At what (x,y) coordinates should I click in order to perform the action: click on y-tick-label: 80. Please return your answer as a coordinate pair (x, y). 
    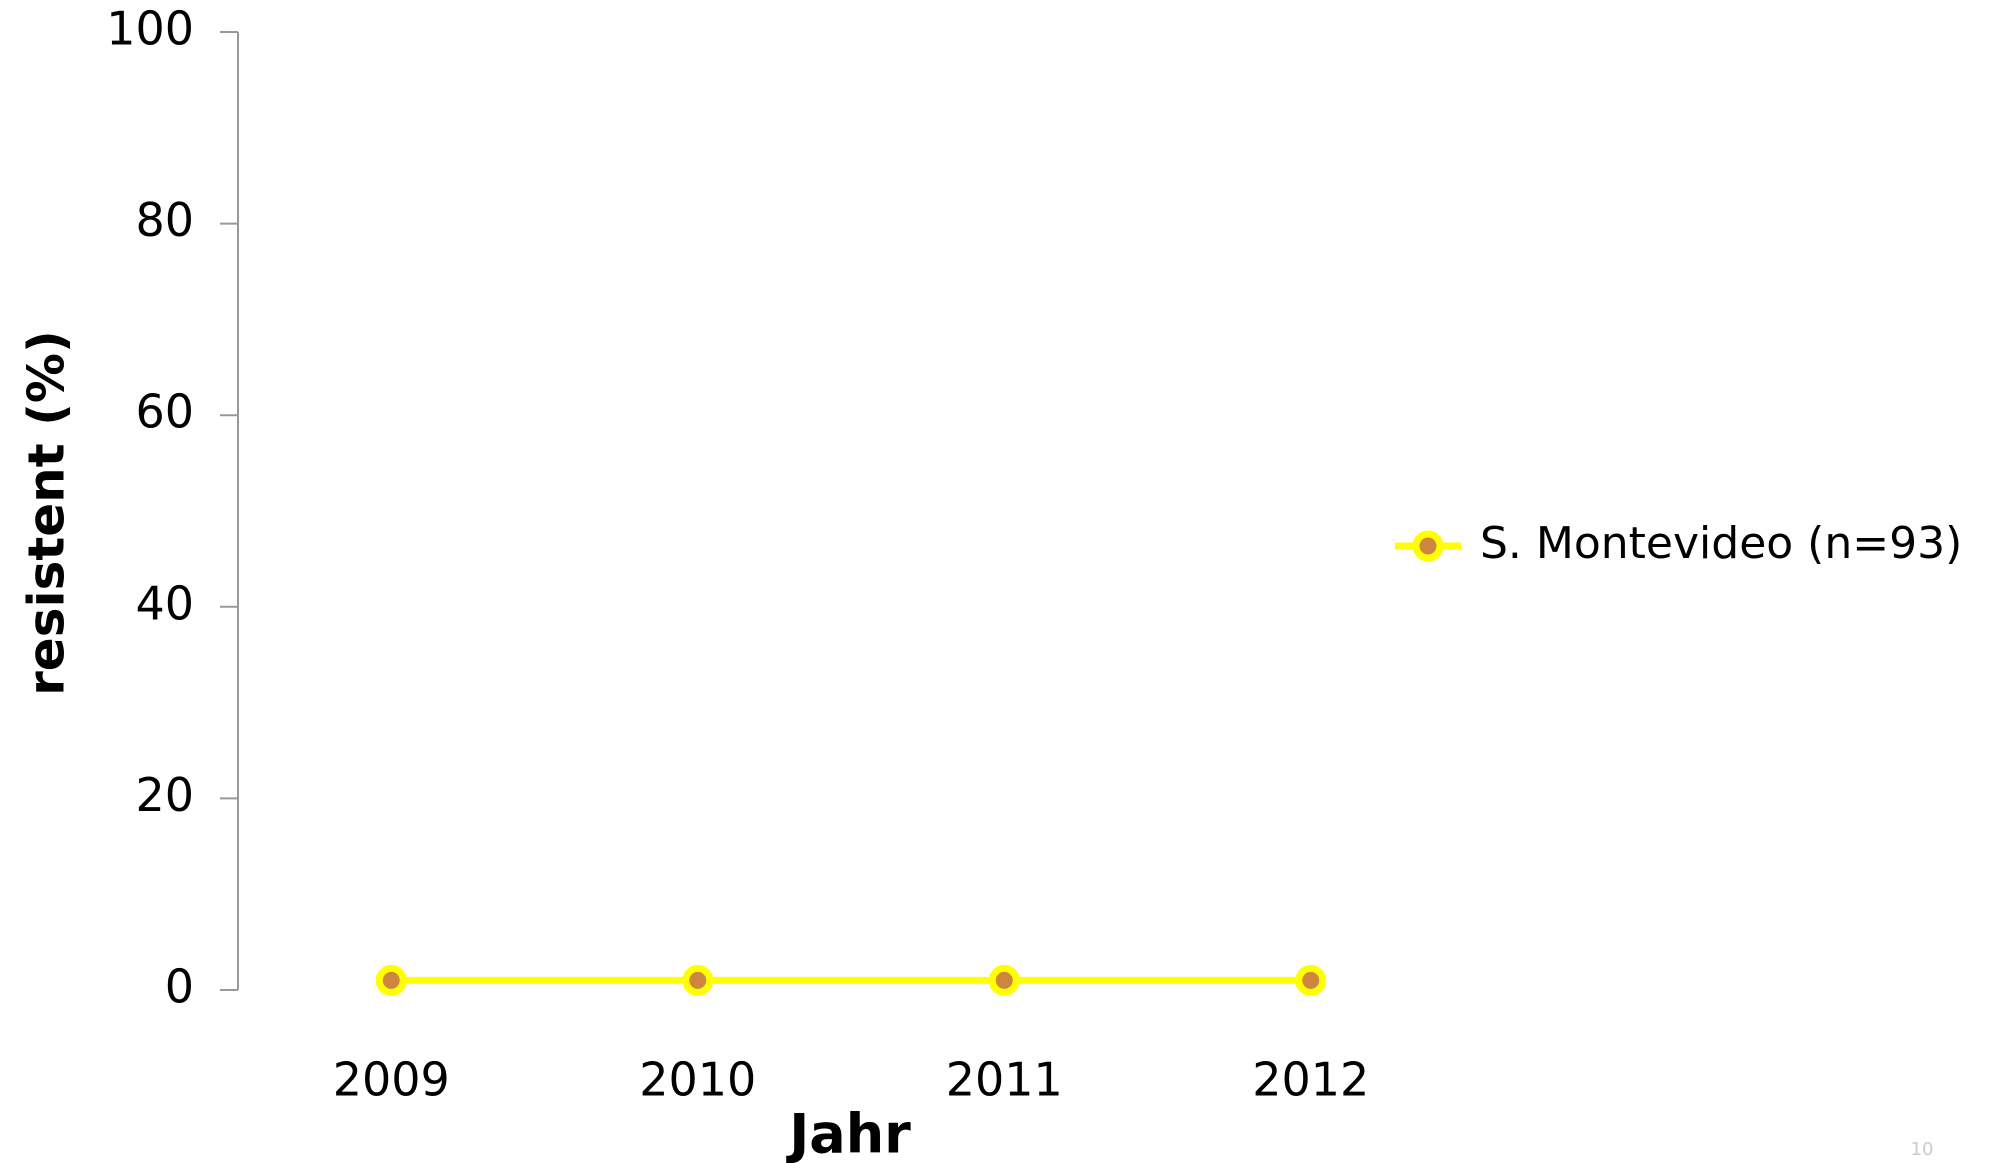
    Looking at the image, I should click on (164, 220).